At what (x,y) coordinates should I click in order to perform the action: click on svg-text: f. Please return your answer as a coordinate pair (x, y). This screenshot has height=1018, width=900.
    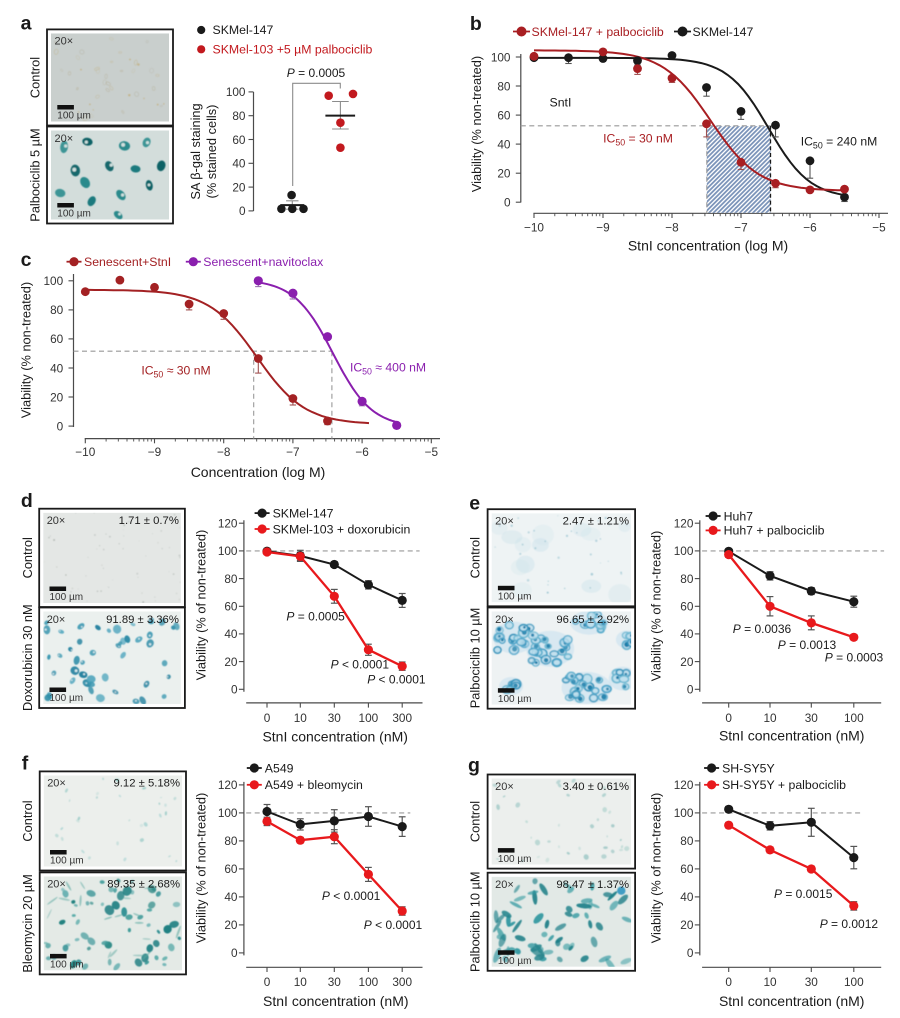
    Looking at the image, I should click on (25, 764).